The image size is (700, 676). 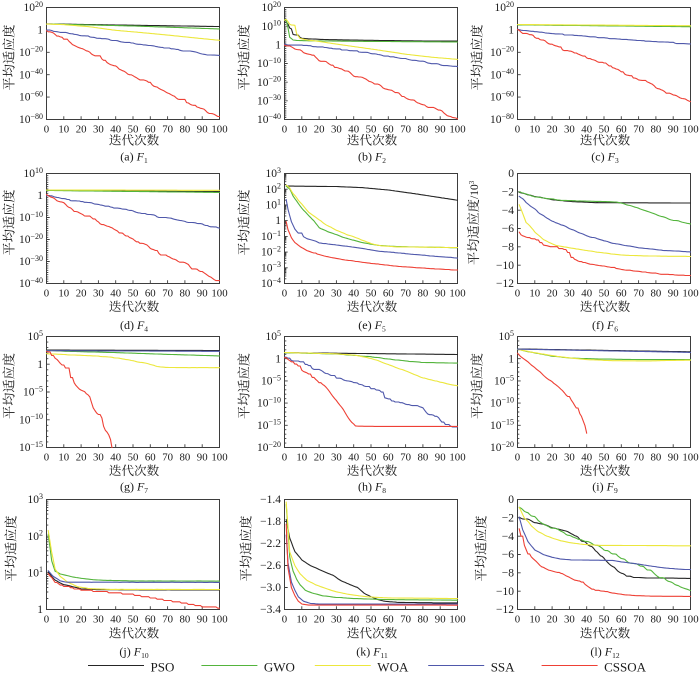 What do you see at coordinates (270, 544) in the screenshot?
I see `svg-text: −2.2` at bounding box center [270, 544].